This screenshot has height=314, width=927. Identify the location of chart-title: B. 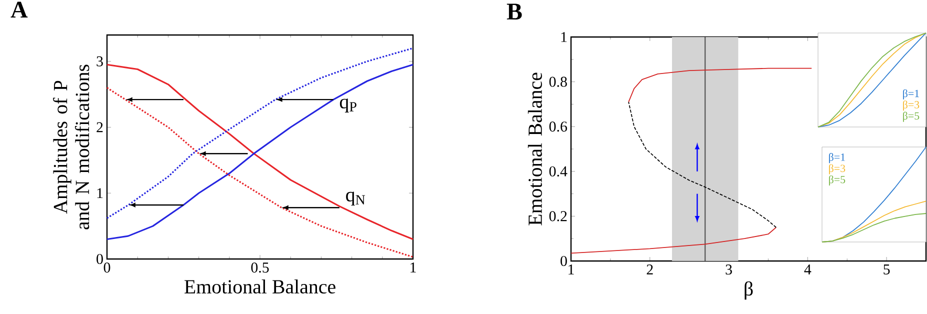
(514, 12).